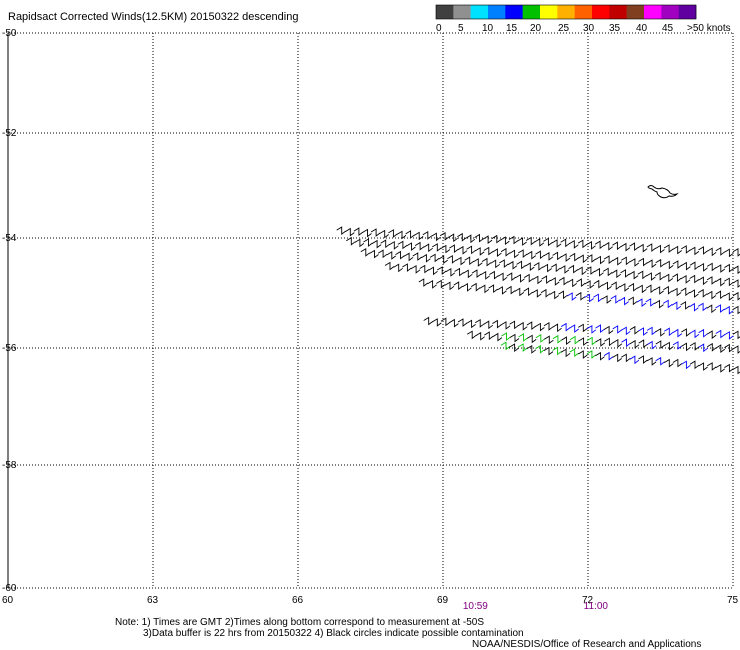 The image size is (740, 650). What do you see at coordinates (615, 28) in the screenshot?
I see `legend-label: 35` at bounding box center [615, 28].